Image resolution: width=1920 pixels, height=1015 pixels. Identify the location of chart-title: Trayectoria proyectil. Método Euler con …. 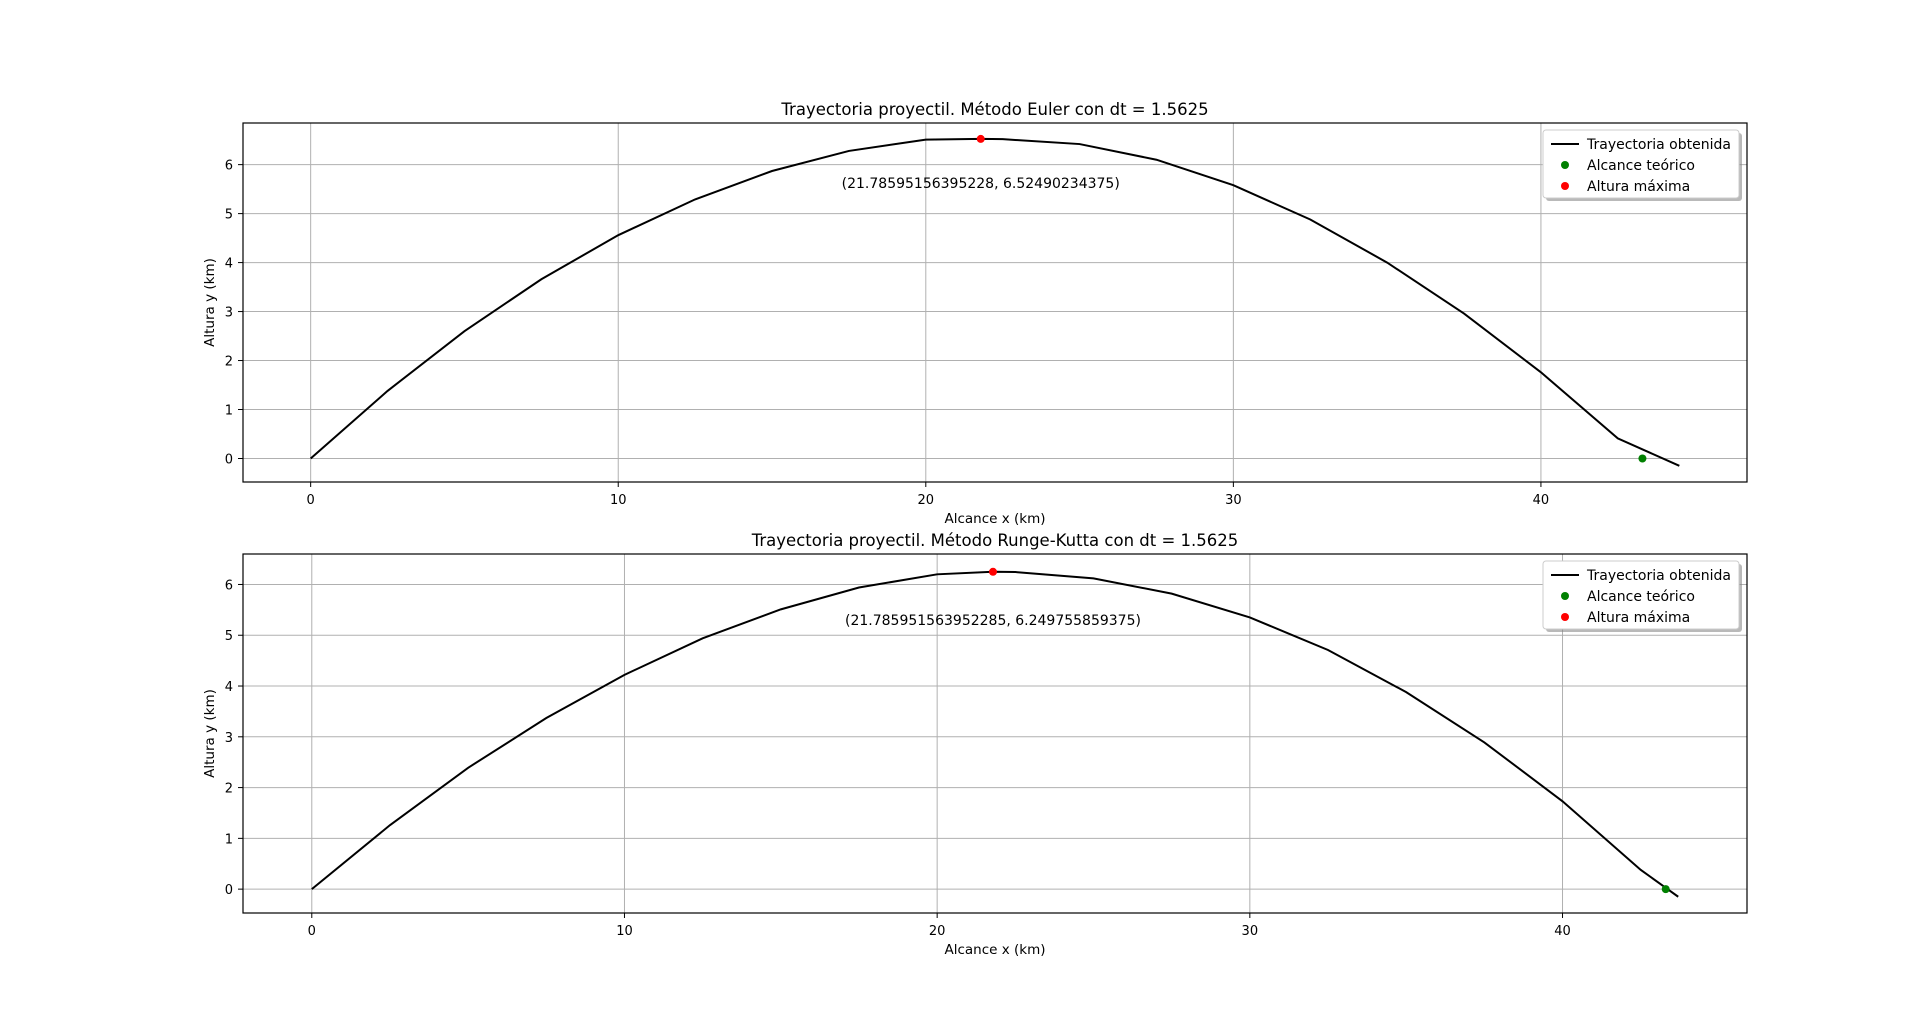
(994, 109).